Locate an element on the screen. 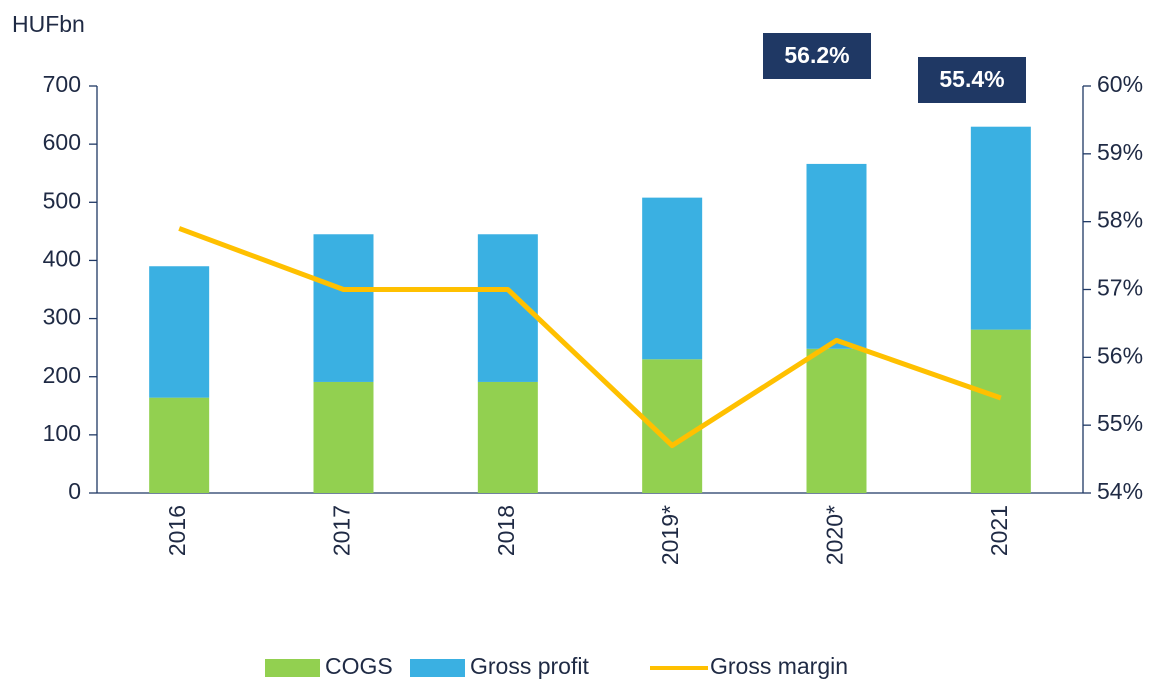 This screenshot has height=685, width=1174. y-tick-label: 400 is located at coordinates (62, 259).